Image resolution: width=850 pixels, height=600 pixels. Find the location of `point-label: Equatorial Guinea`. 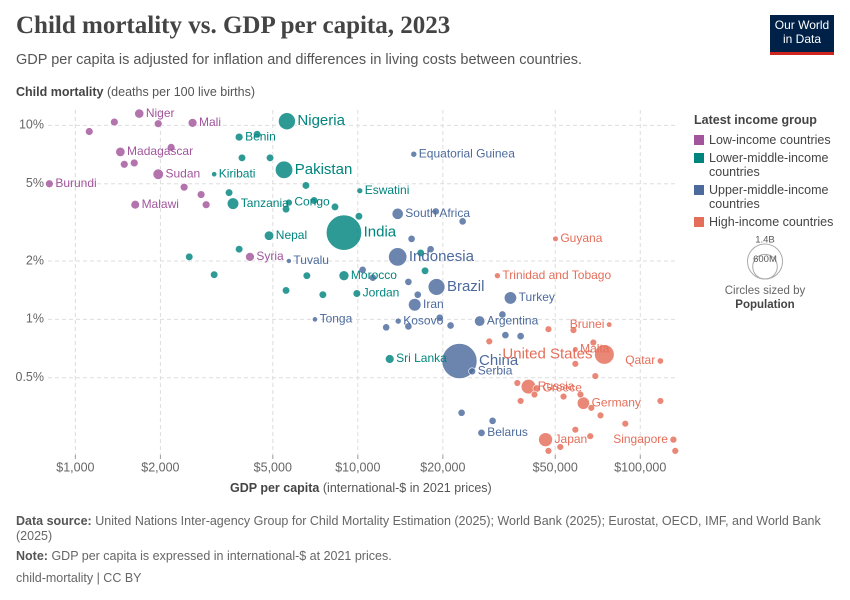

point-label: Equatorial Guinea is located at coordinates (467, 153).